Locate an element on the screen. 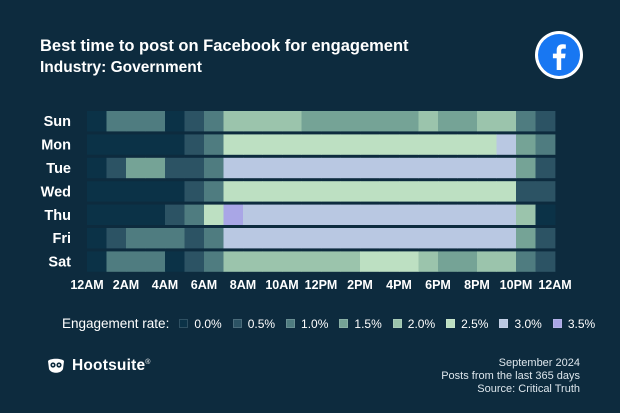 This screenshot has width=620, height=413. row-label-tue: Tue is located at coordinates (58, 169).